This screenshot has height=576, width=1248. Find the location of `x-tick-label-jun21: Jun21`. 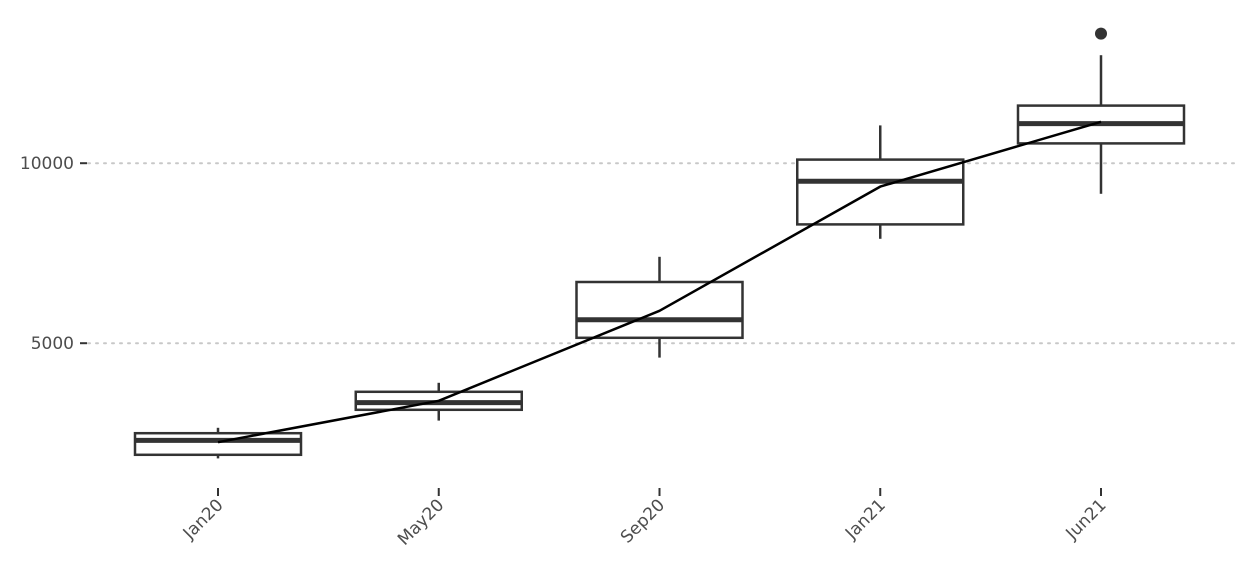

x-tick-label-jun21: Jun21 is located at coordinates (1086, 519).